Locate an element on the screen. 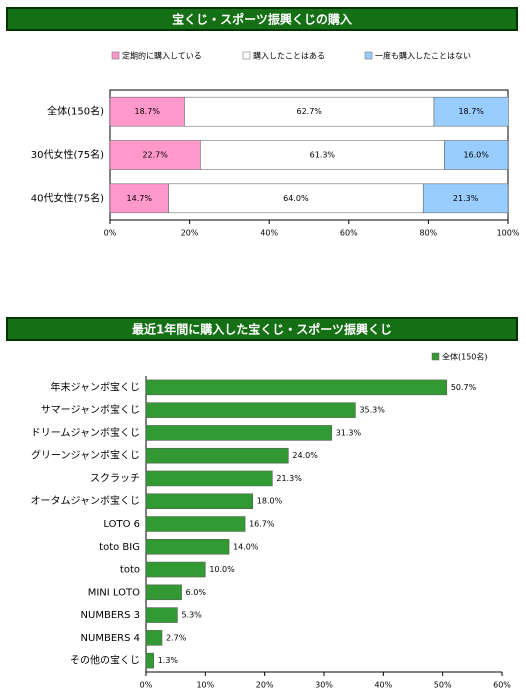  y-tick-label: 30代女性(75名) is located at coordinates (67, 154).